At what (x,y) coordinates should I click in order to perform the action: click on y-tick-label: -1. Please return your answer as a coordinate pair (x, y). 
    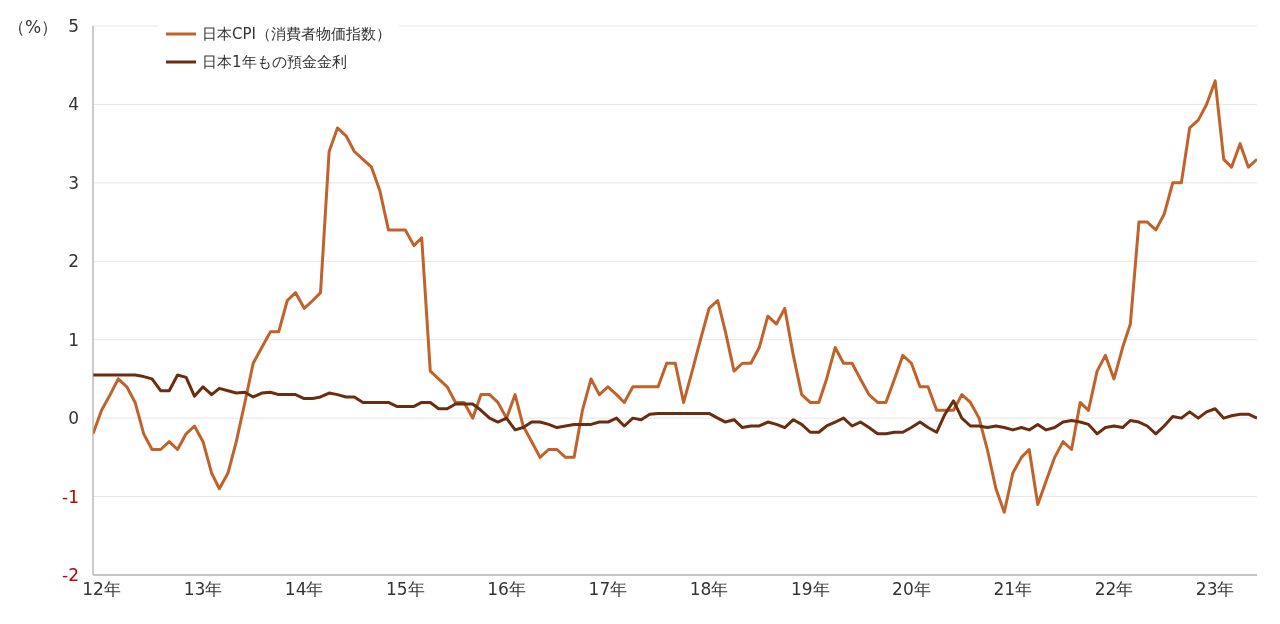
    Looking at the image, I should click on (70, 496).